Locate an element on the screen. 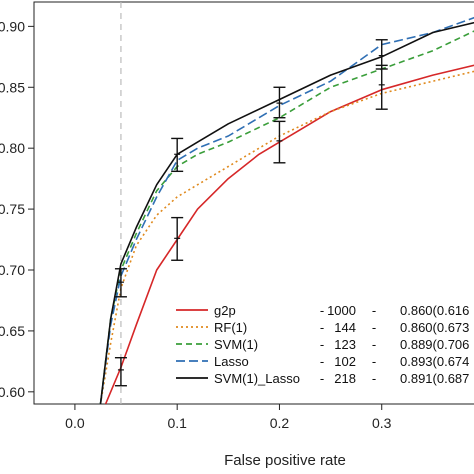  legend-value: 0.889(0.706 is located at coordinates (434, 344).